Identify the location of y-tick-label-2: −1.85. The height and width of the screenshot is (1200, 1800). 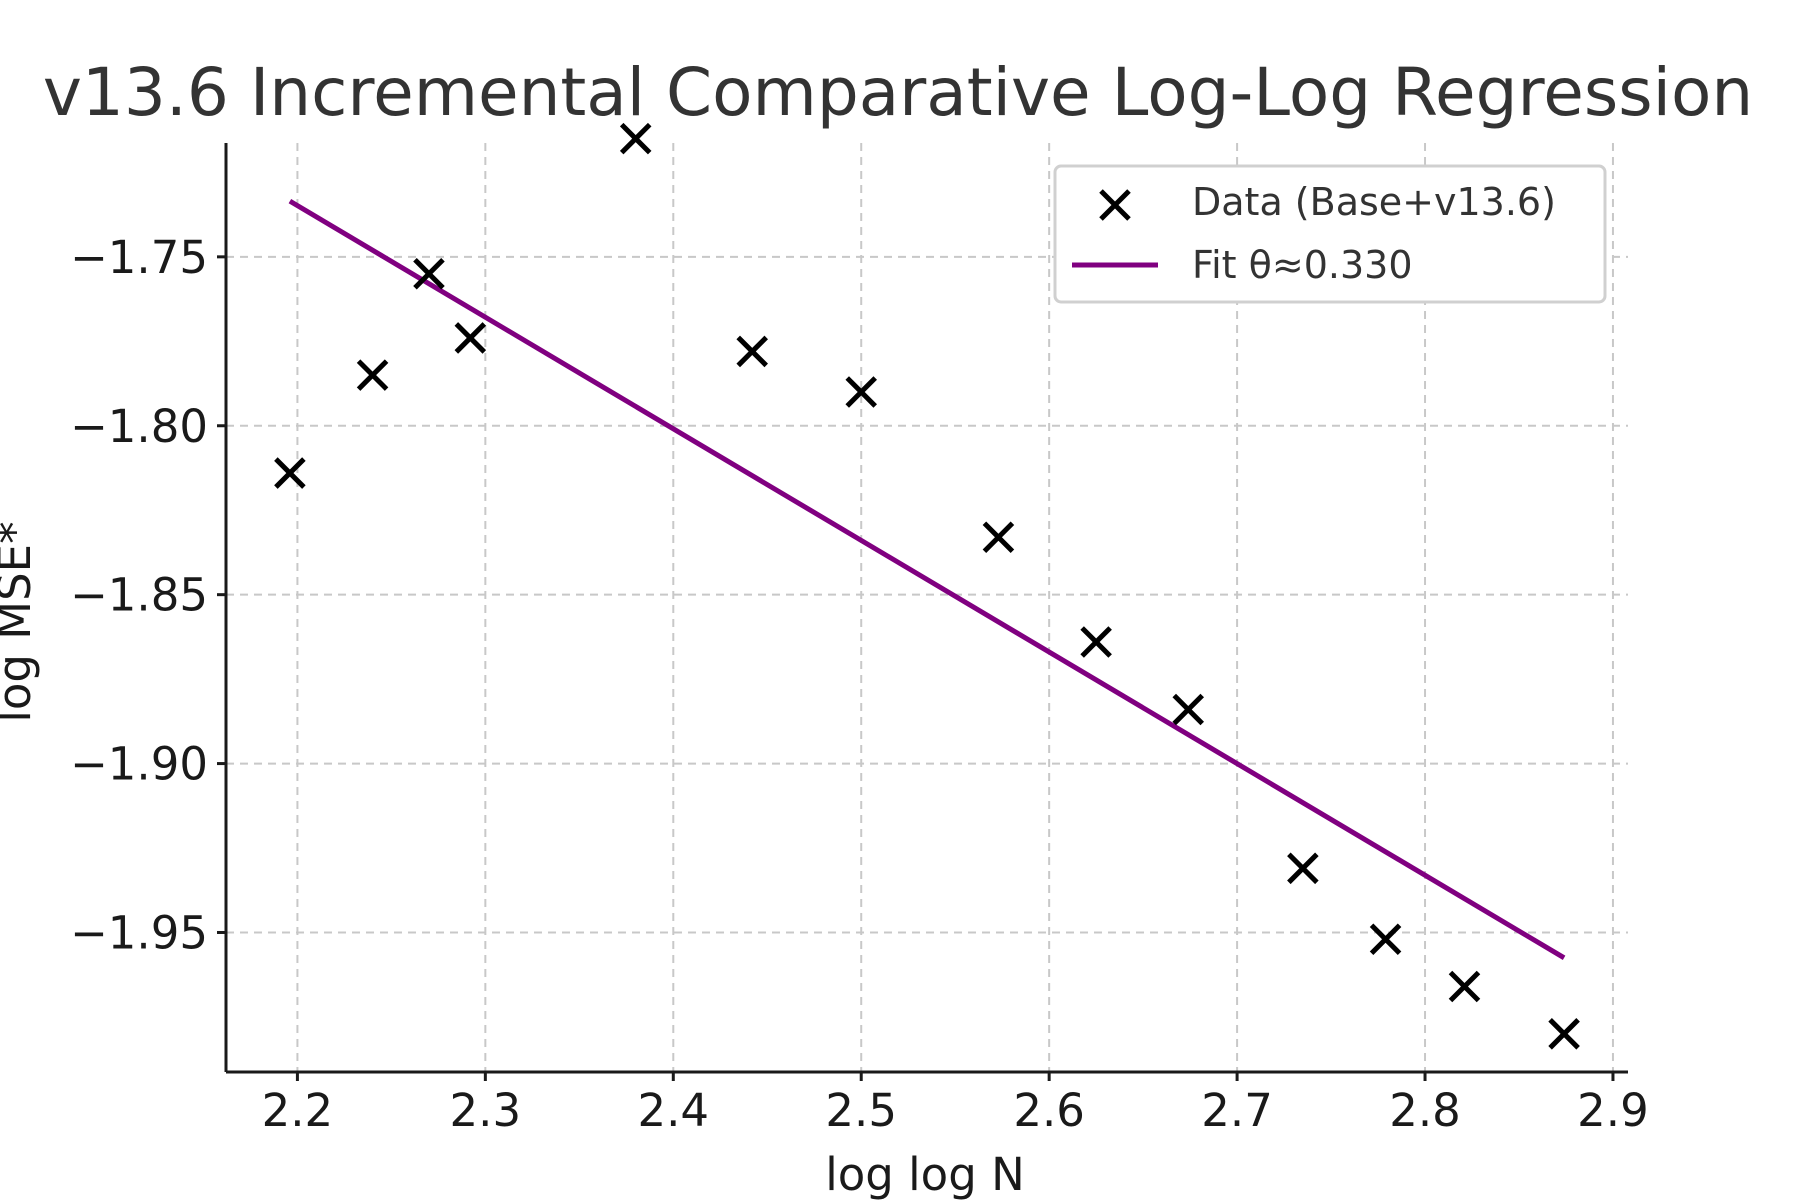
(139, 595).